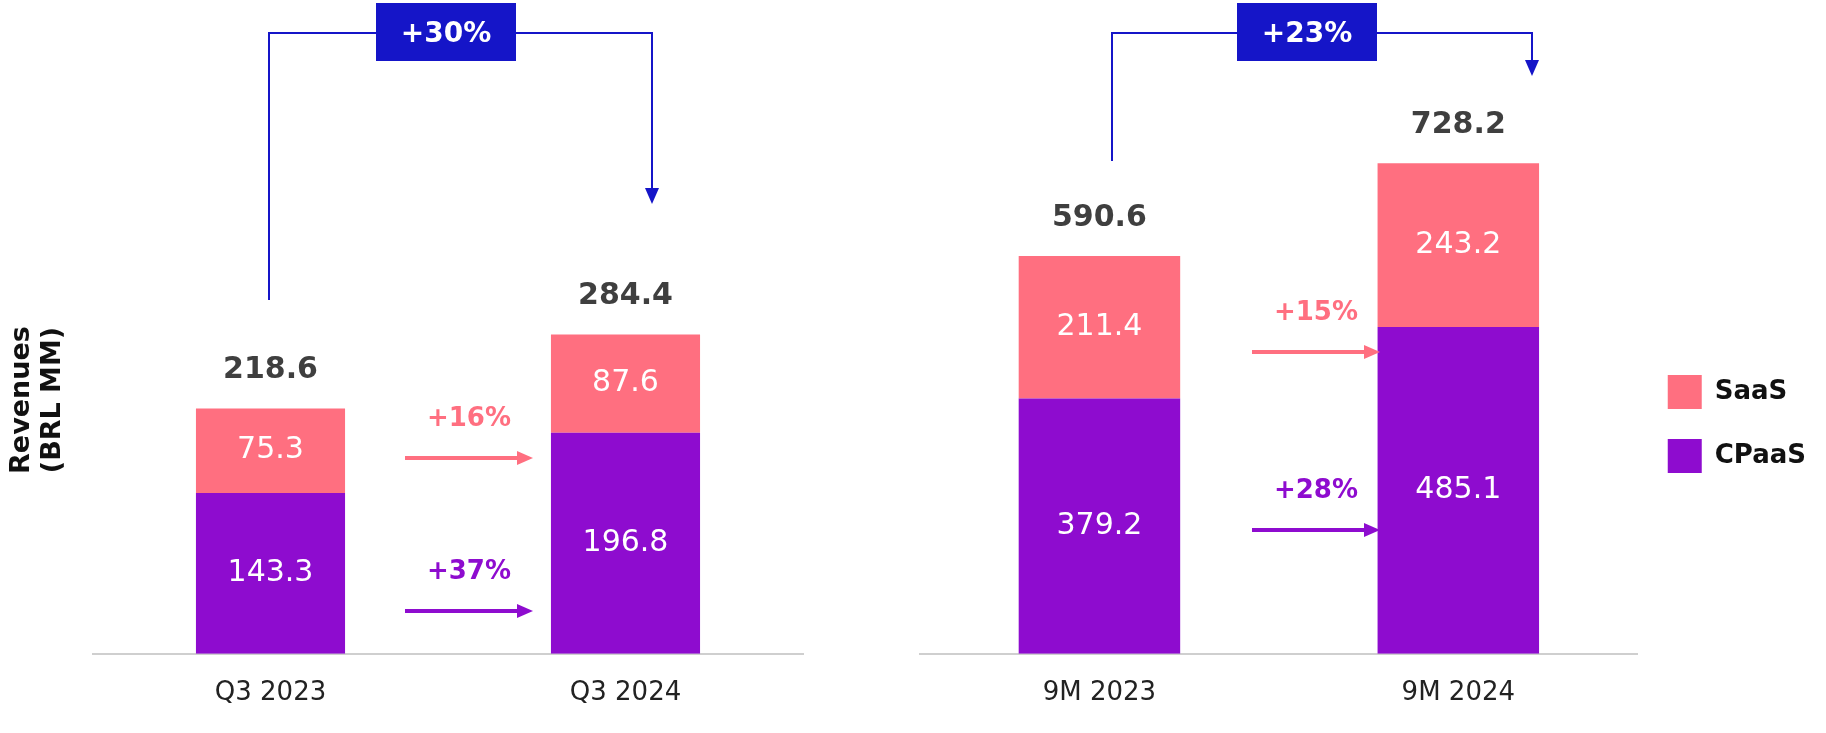  Describe the element at coordinates (1099, 523) in the screenshot. I see `data-label: 379.2` at that location.